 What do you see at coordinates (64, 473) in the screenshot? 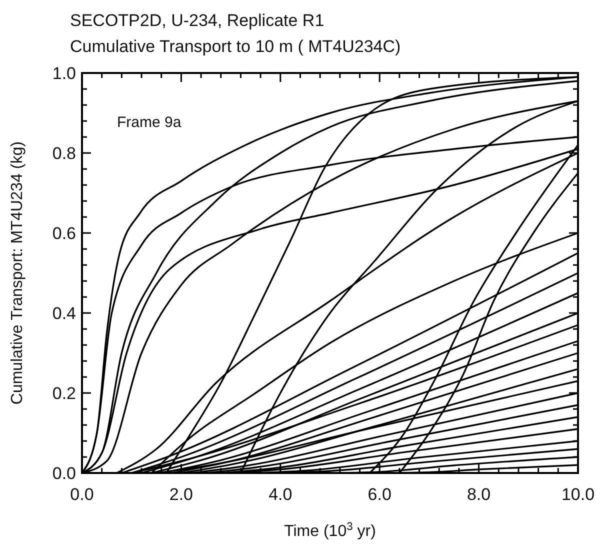
I see `y-tick-label: 0.0` at bounding box center [64, 473].